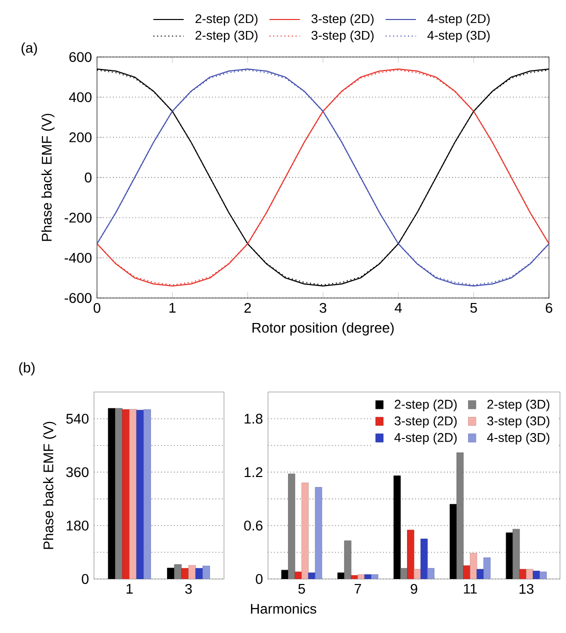 The height and width of the screenshot is (633, 566). What do you see at coordinates (253, 472) in the screenshot?
I see `y-tick-label: 1.2` at bounding box center [253, 472].